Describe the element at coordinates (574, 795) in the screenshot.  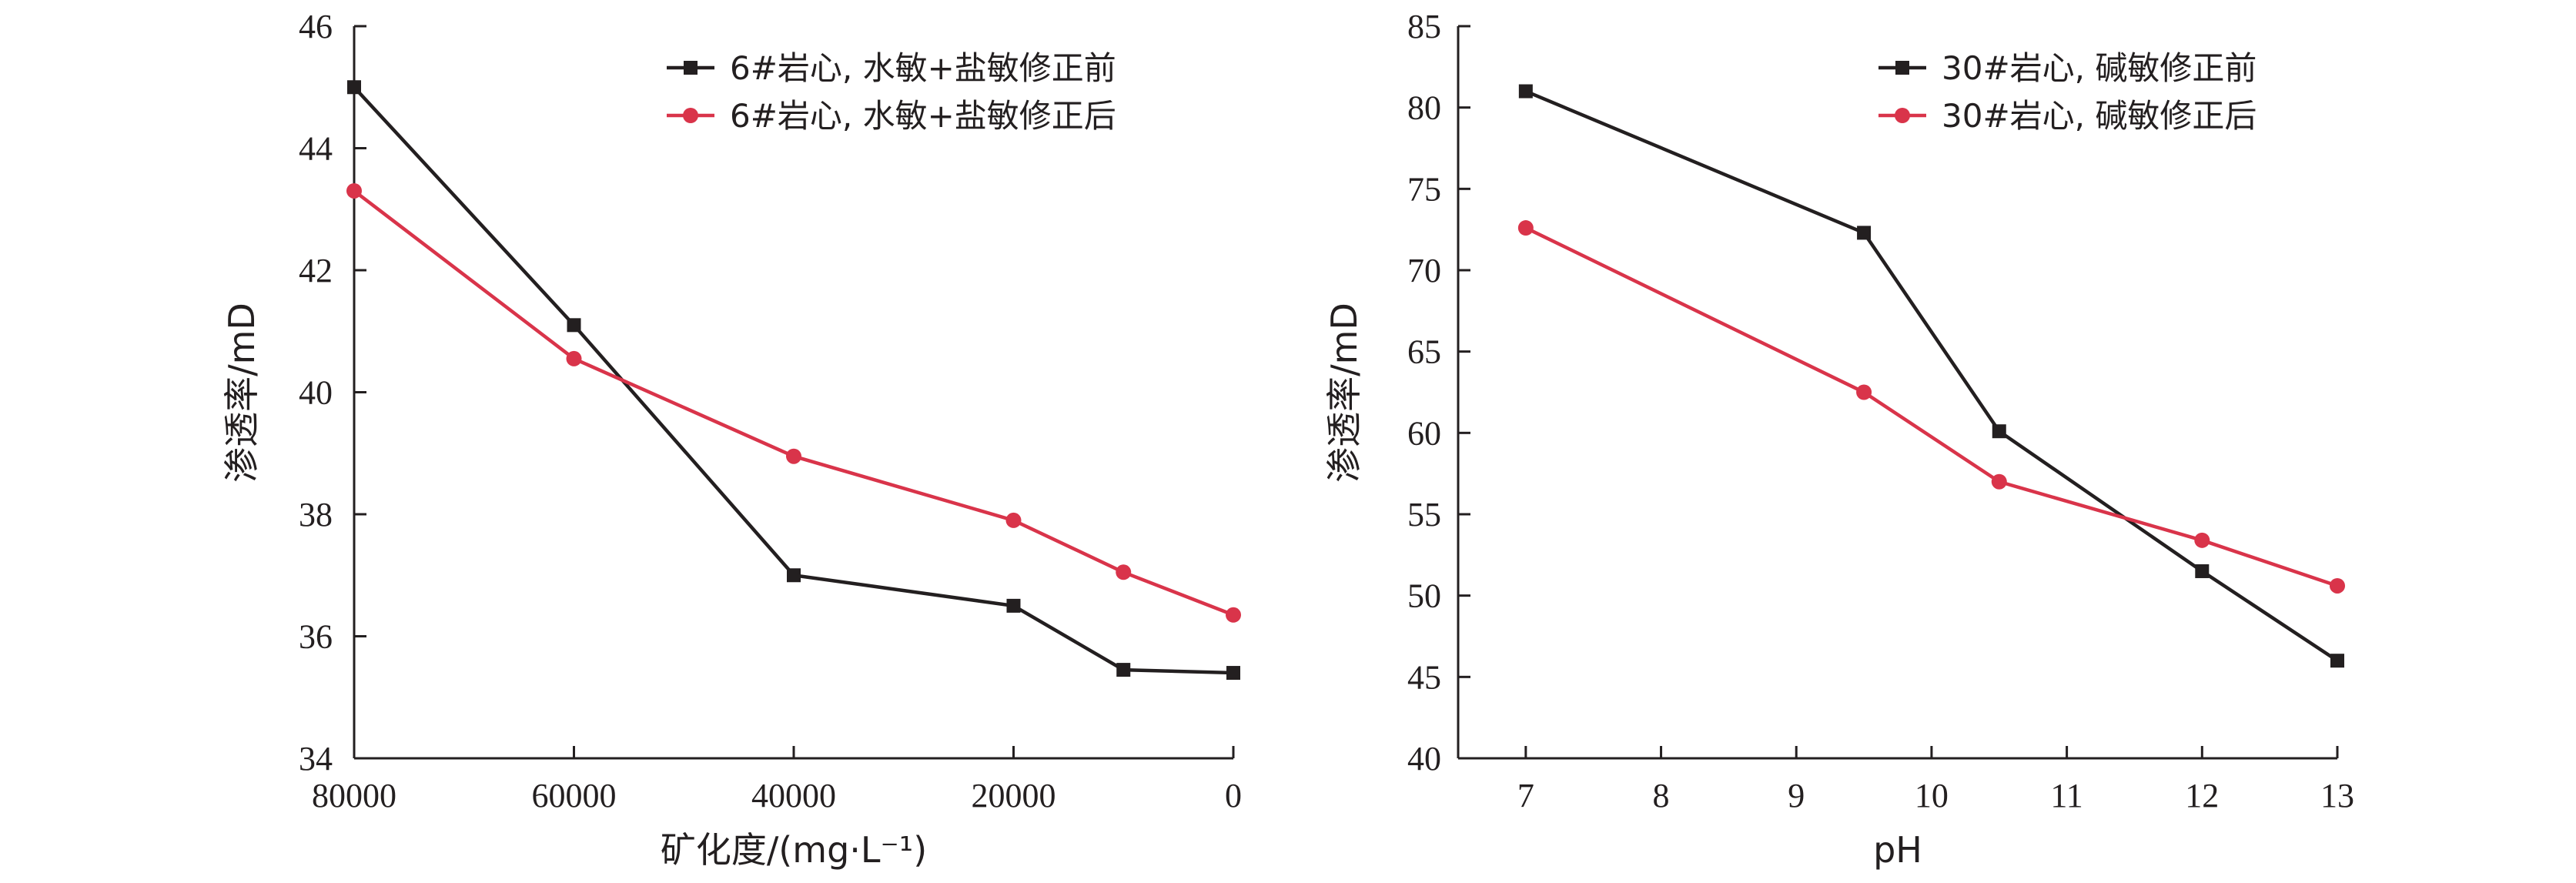
I see `x-tick-label: 60000` at that location.